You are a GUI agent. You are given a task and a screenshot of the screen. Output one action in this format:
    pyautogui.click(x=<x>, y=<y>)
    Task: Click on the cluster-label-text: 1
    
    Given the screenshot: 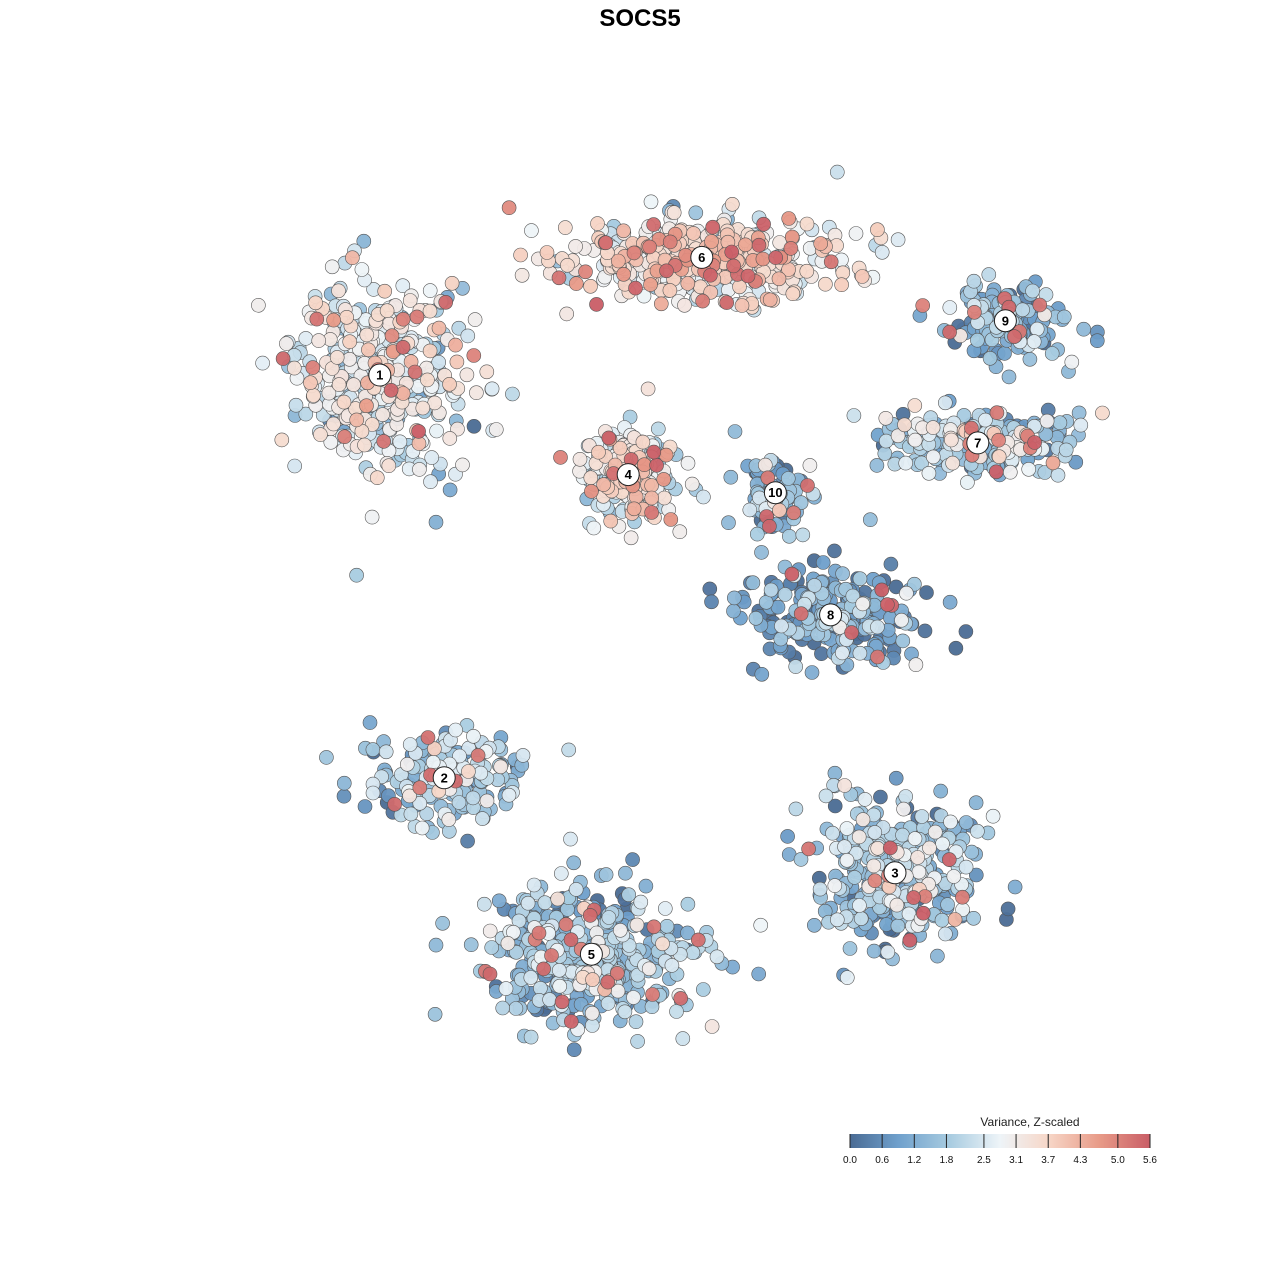 What is the action you would take?
    pyautogui.click(x=379, y=375)
    